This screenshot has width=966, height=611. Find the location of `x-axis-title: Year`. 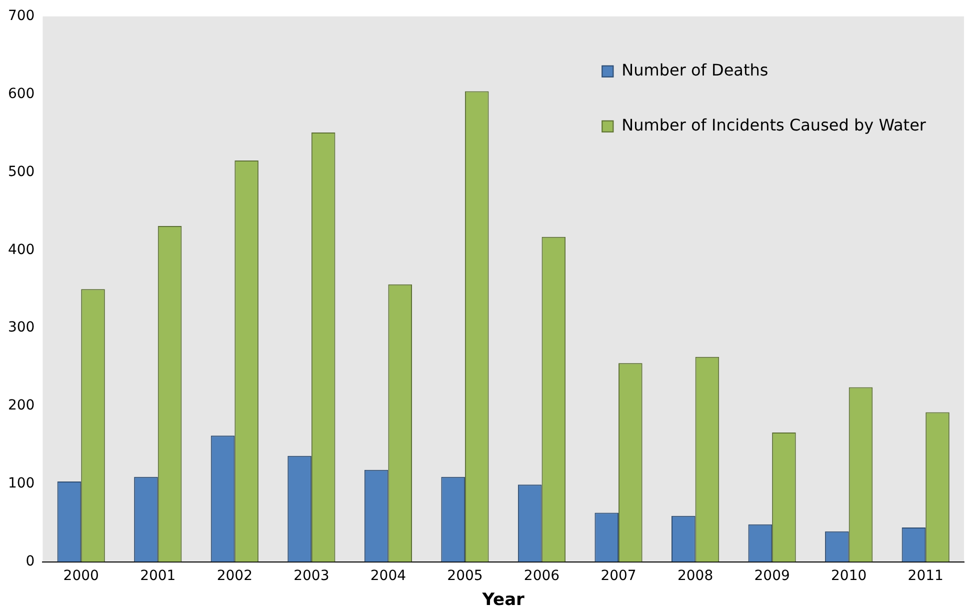

x-axis-title: Year is located at coordinates (503, 600).